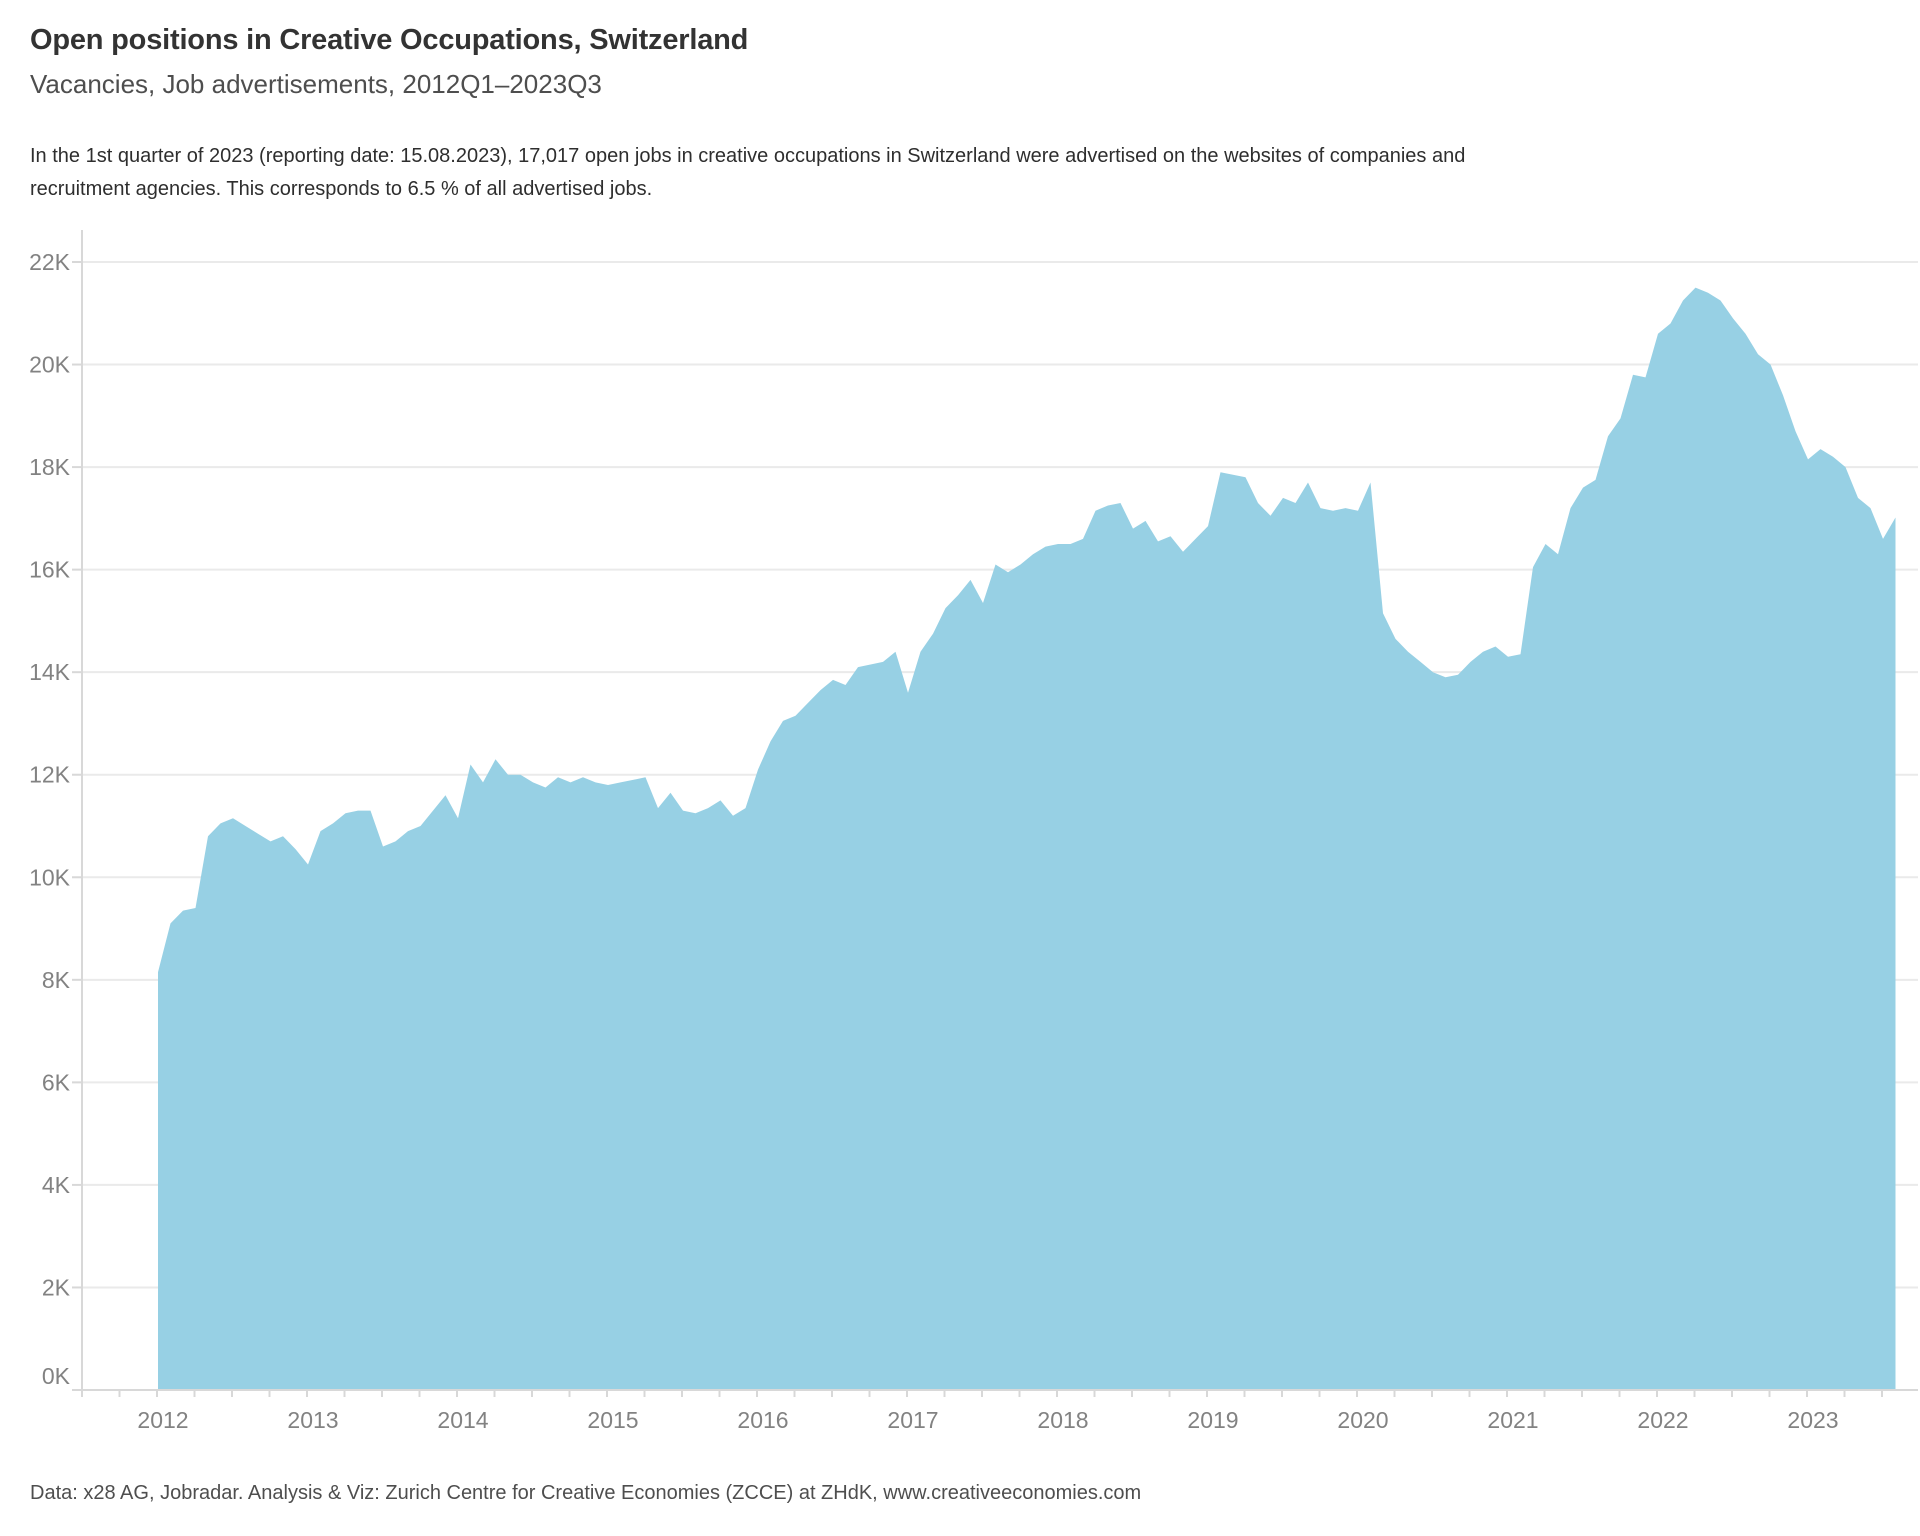 Image resolution: width=1920 pixels, height=1536 pixels. What do you see at coordinates (50, 877) in the screenshot?
I see `y-axis-label: 10K` at bounding box center [50, 877].